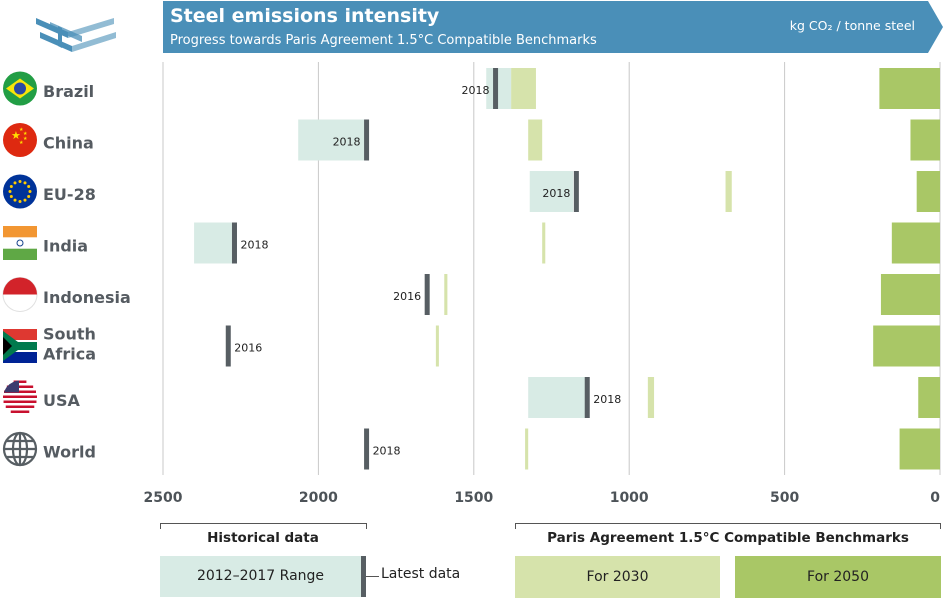 The image size is (943, 600). I want to click on country-label: China, so click(68, 143).